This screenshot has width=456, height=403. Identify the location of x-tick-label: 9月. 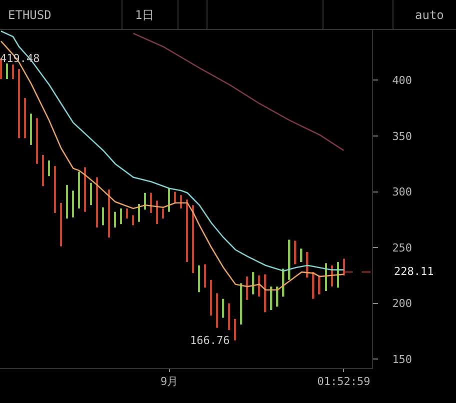
(169, 381).